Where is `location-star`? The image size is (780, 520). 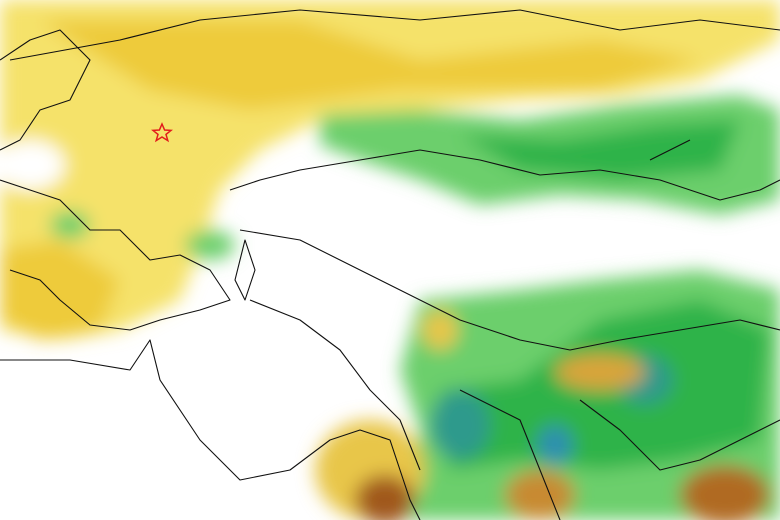
location-star is located at coordinates (162, 132).